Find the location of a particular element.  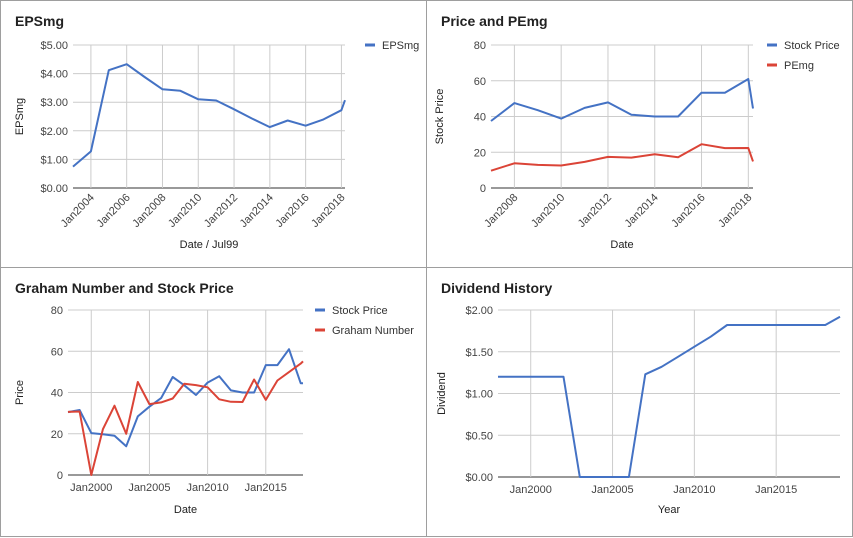

y-axis-title: EPSmg is located at coordinates (20, 116).